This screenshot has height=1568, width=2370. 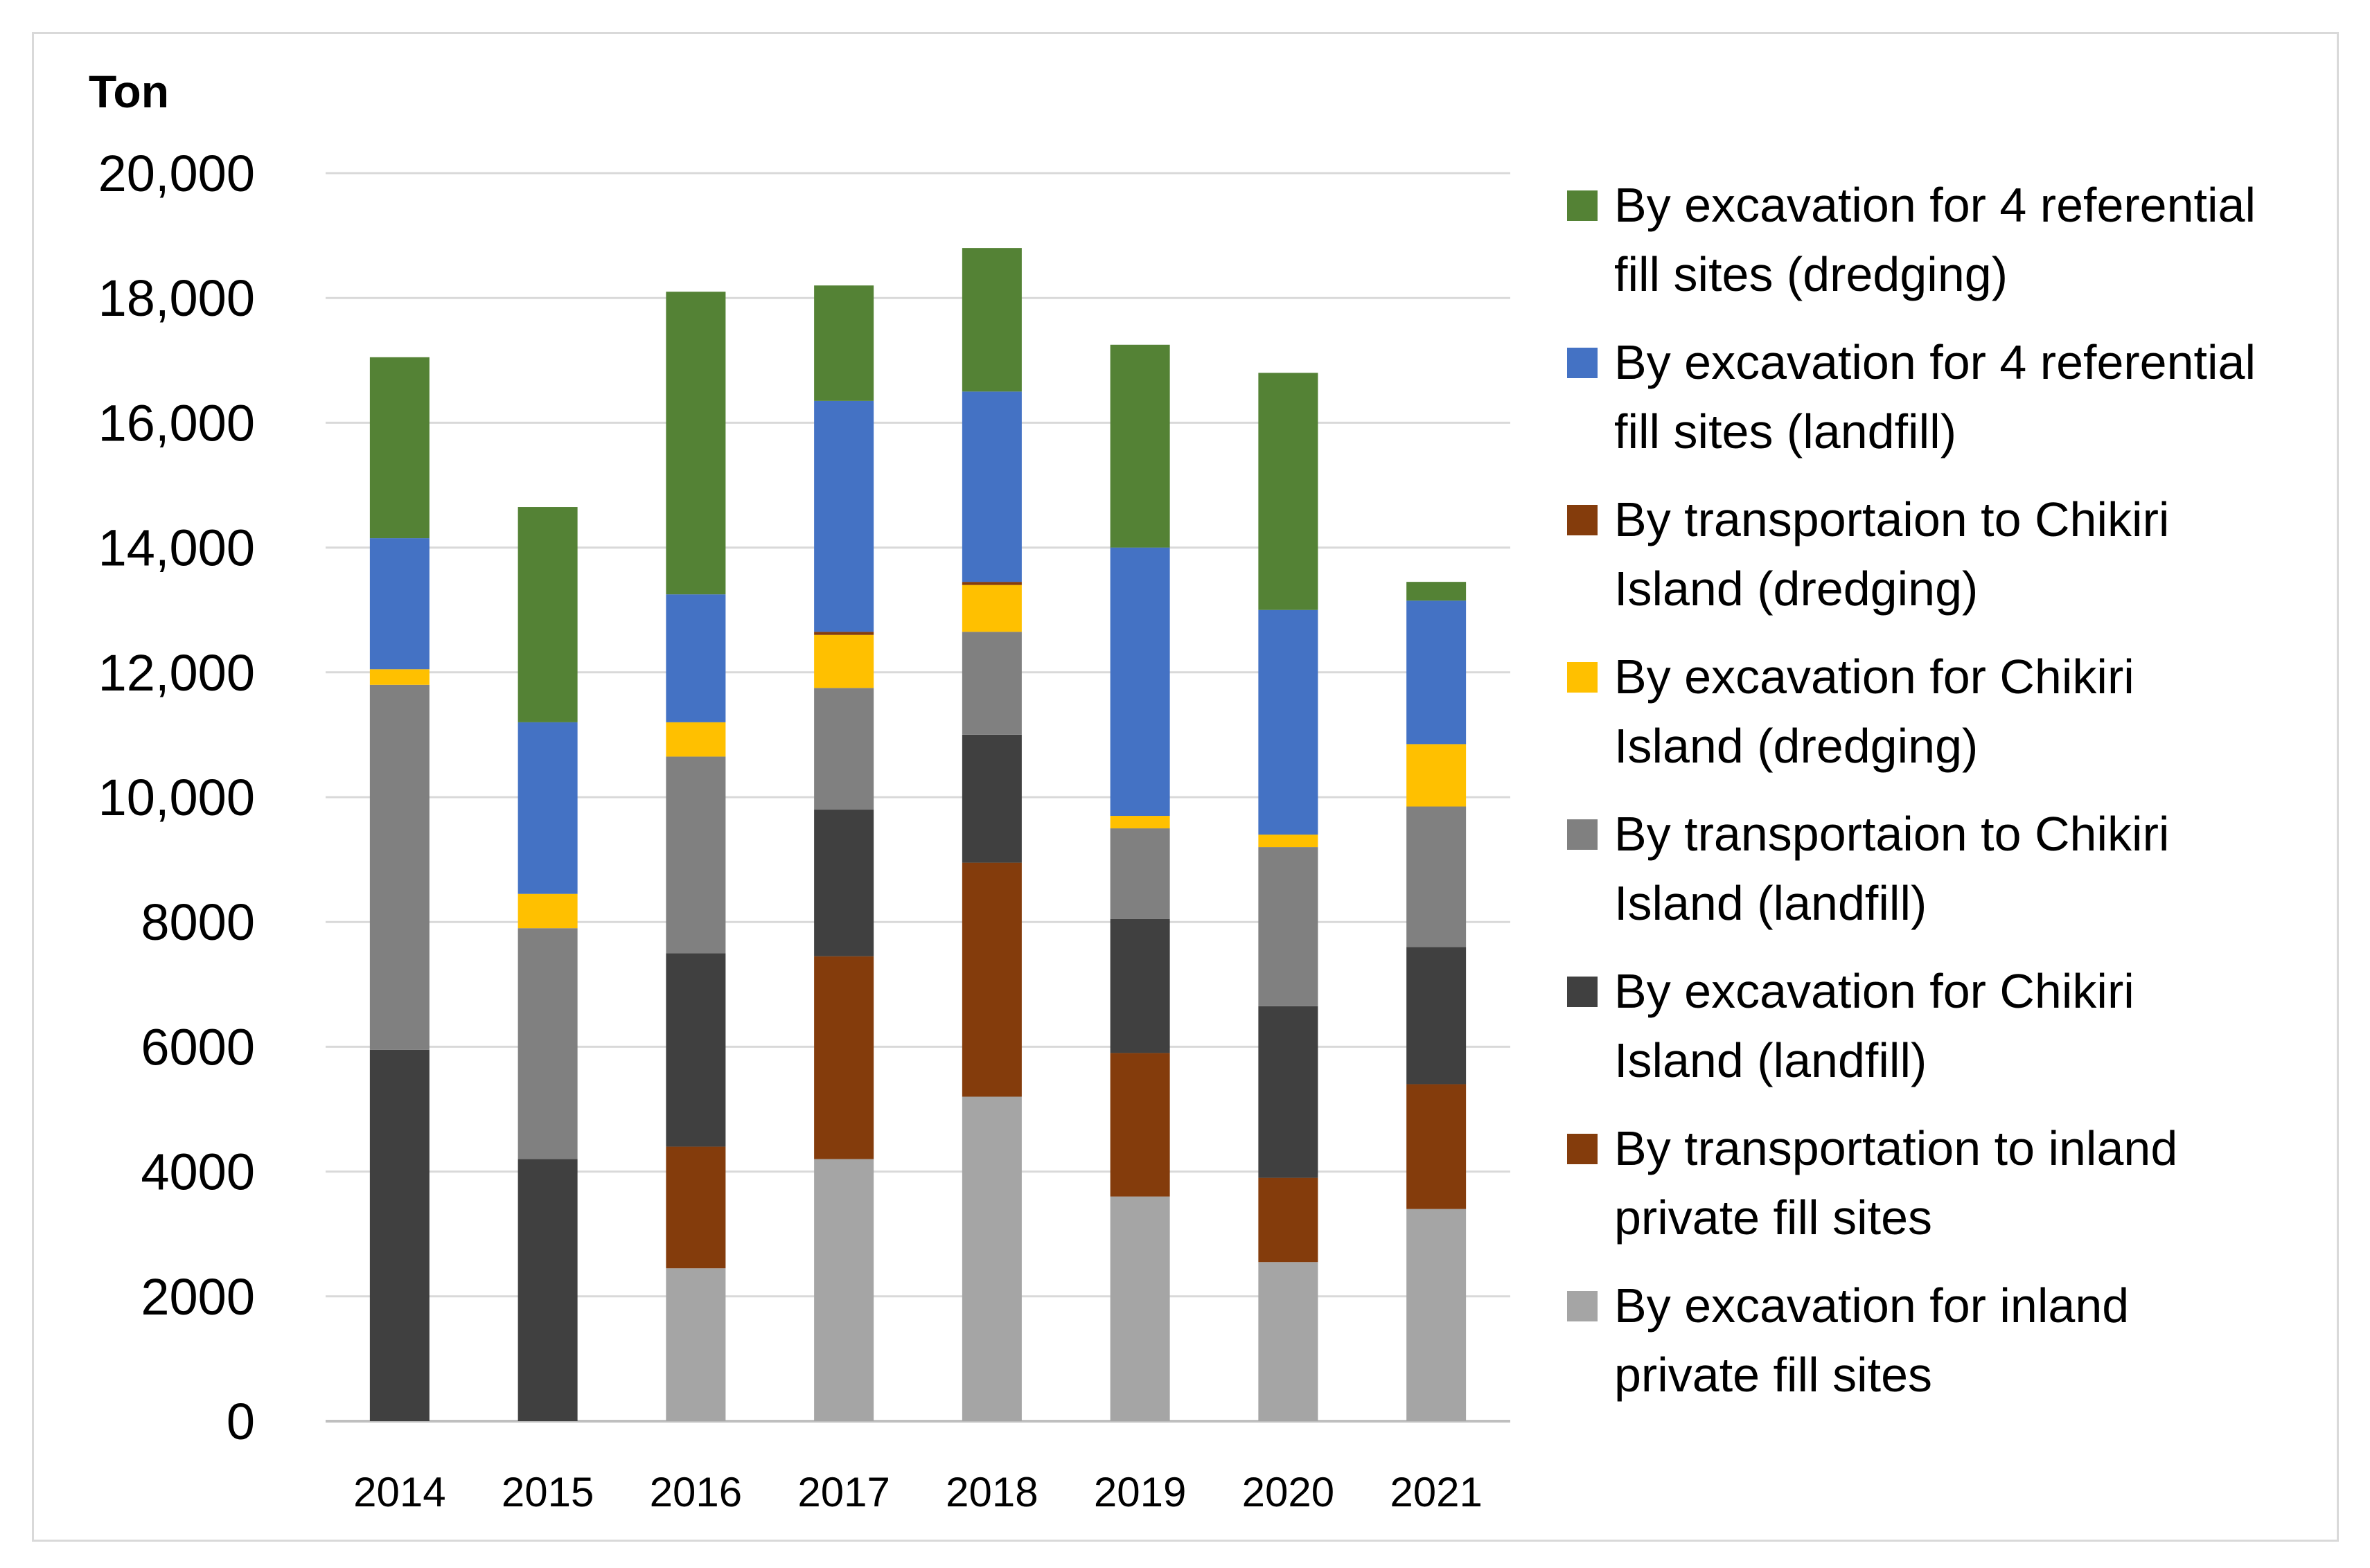 I want to click on x-tick-label: 2017, so click(x=843, y=1492).